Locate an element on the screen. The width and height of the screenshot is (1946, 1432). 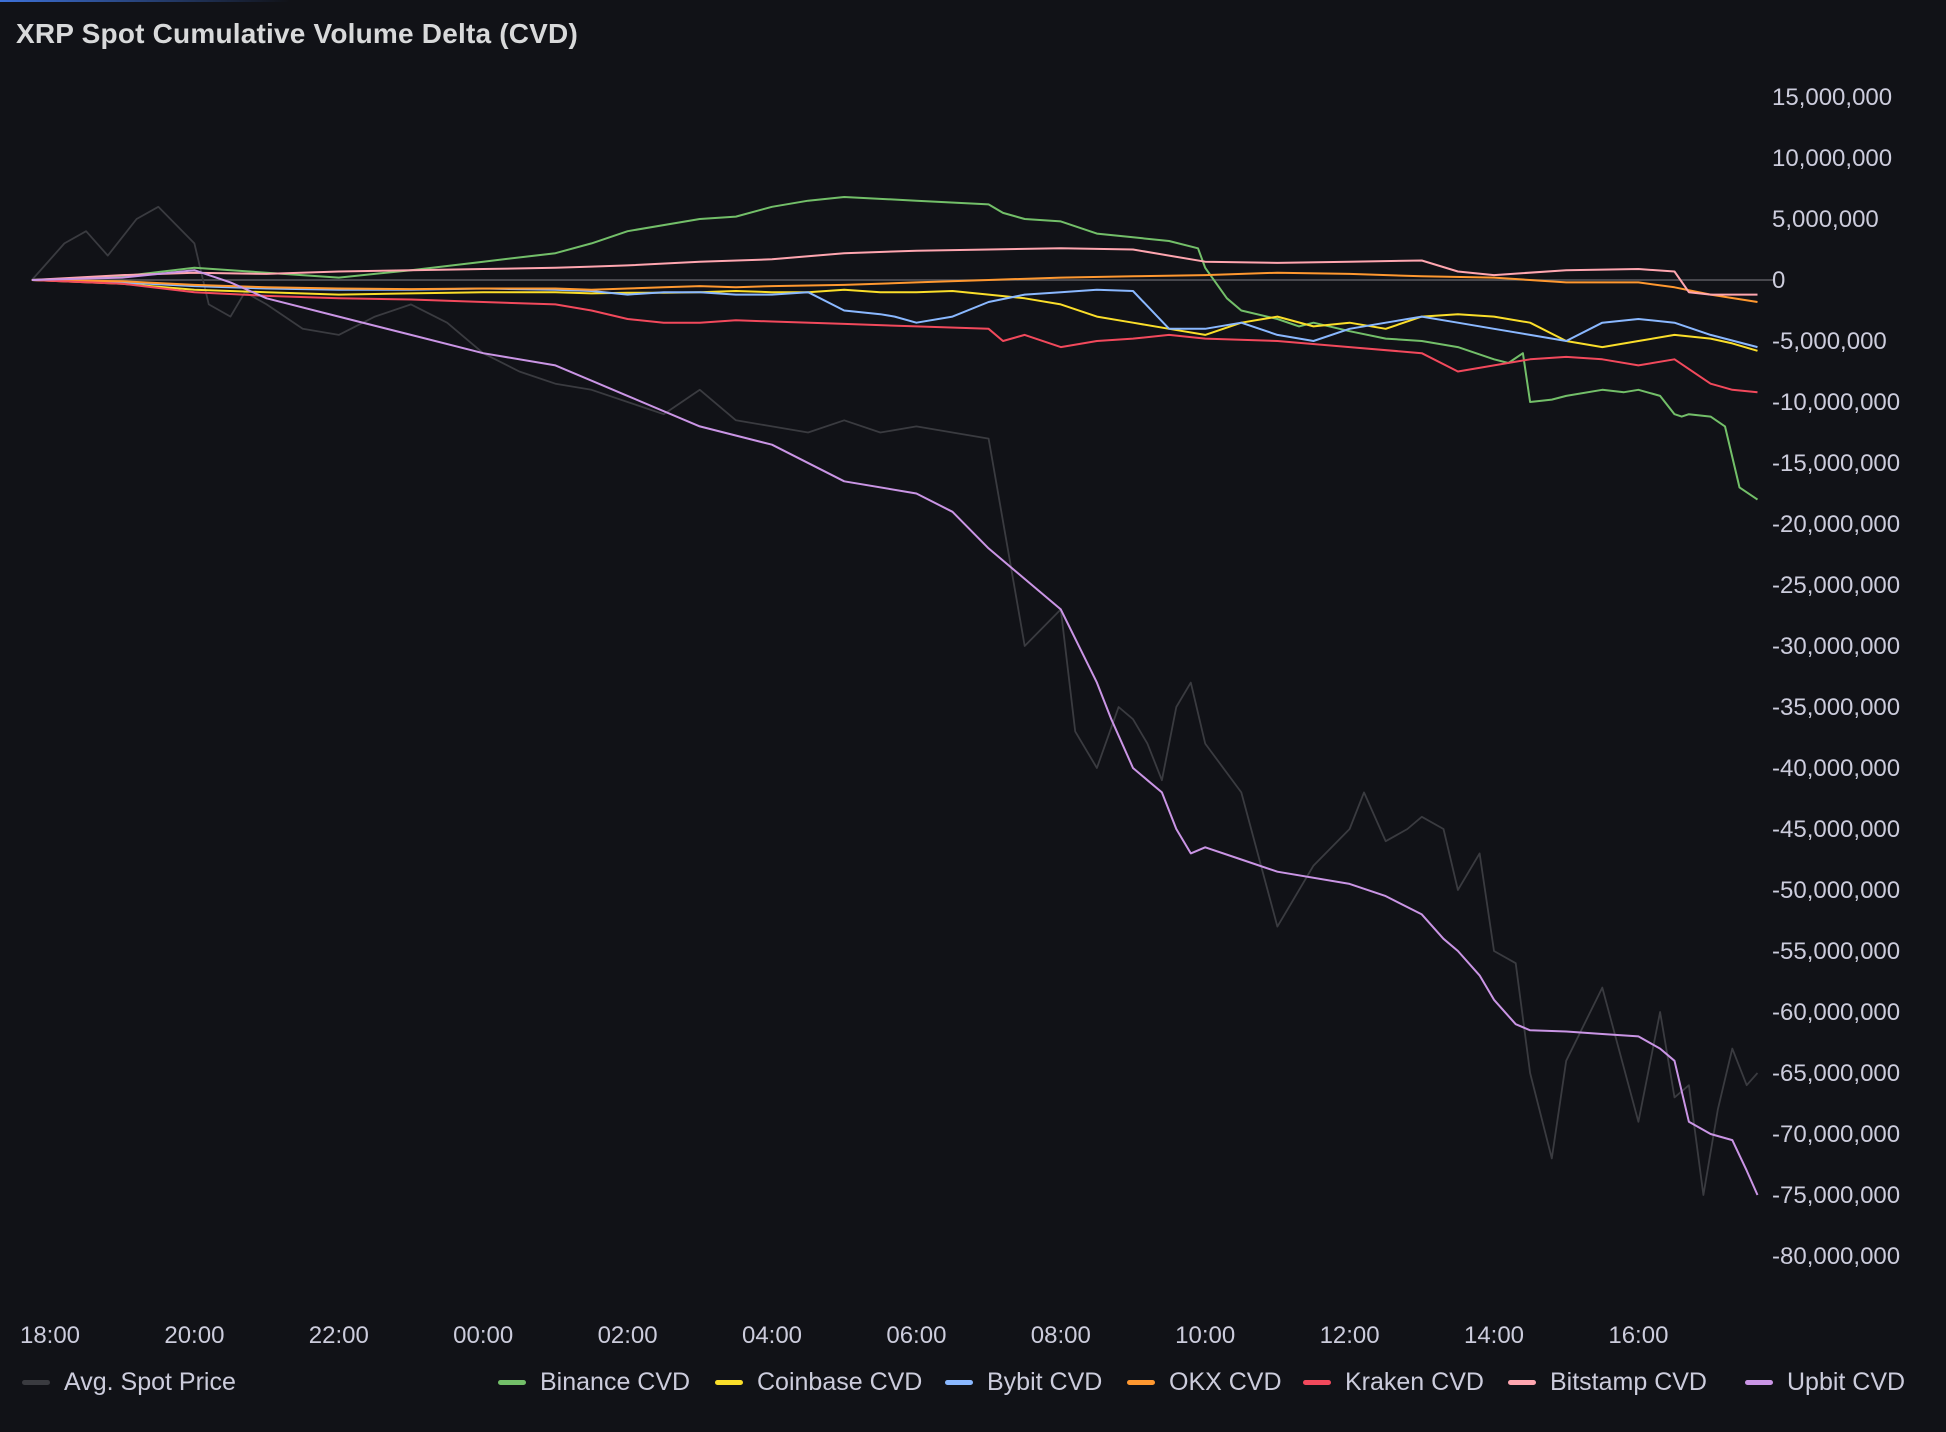
series-line-kraken-cvd is located at coordinates (894, 336).